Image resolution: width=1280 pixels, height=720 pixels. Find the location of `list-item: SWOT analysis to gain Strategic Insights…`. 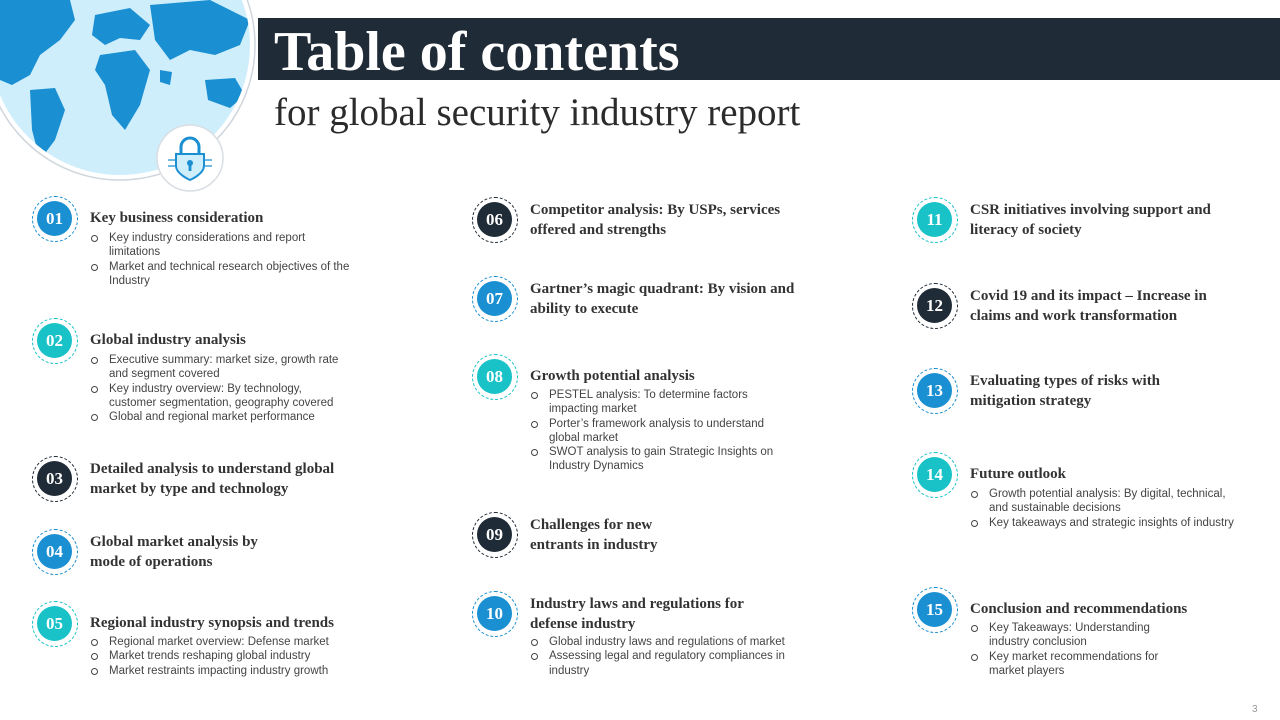

list-item: SWOT analysis to gain Strategic Insights… is located at coordinates (660, 459).